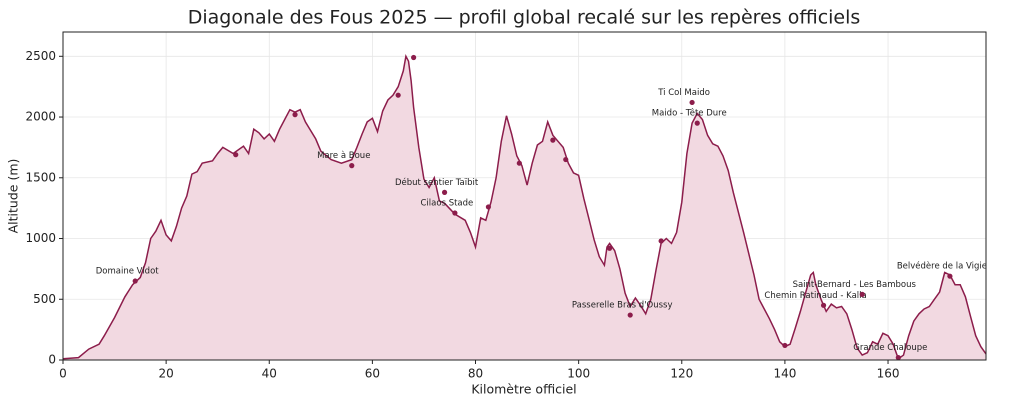 The image size is (1024, 405). I want to click on y-tick-label: 500, so click(44, 299).